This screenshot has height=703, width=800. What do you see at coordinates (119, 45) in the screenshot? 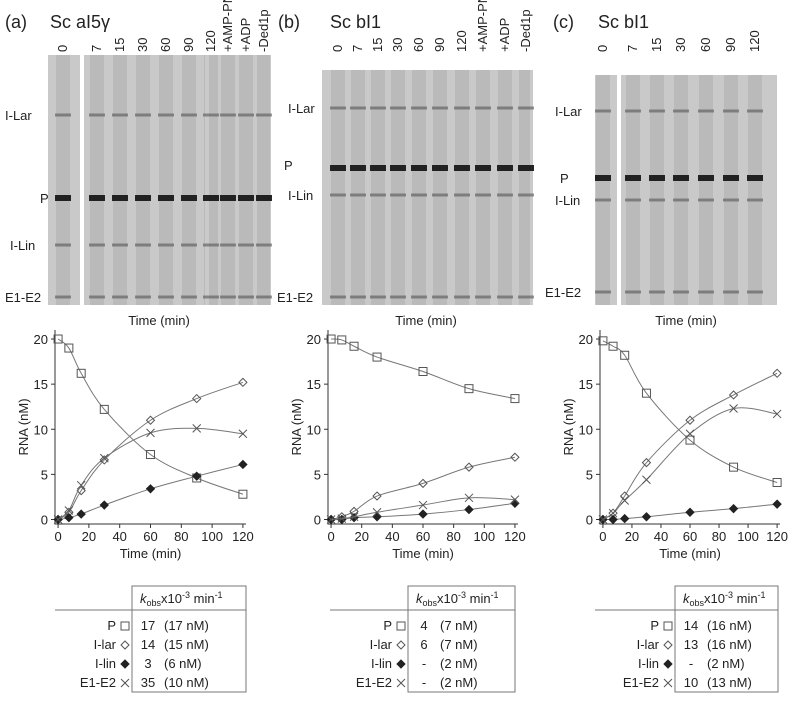
I see `lane-label: 15` at bounding box center [119, 45].